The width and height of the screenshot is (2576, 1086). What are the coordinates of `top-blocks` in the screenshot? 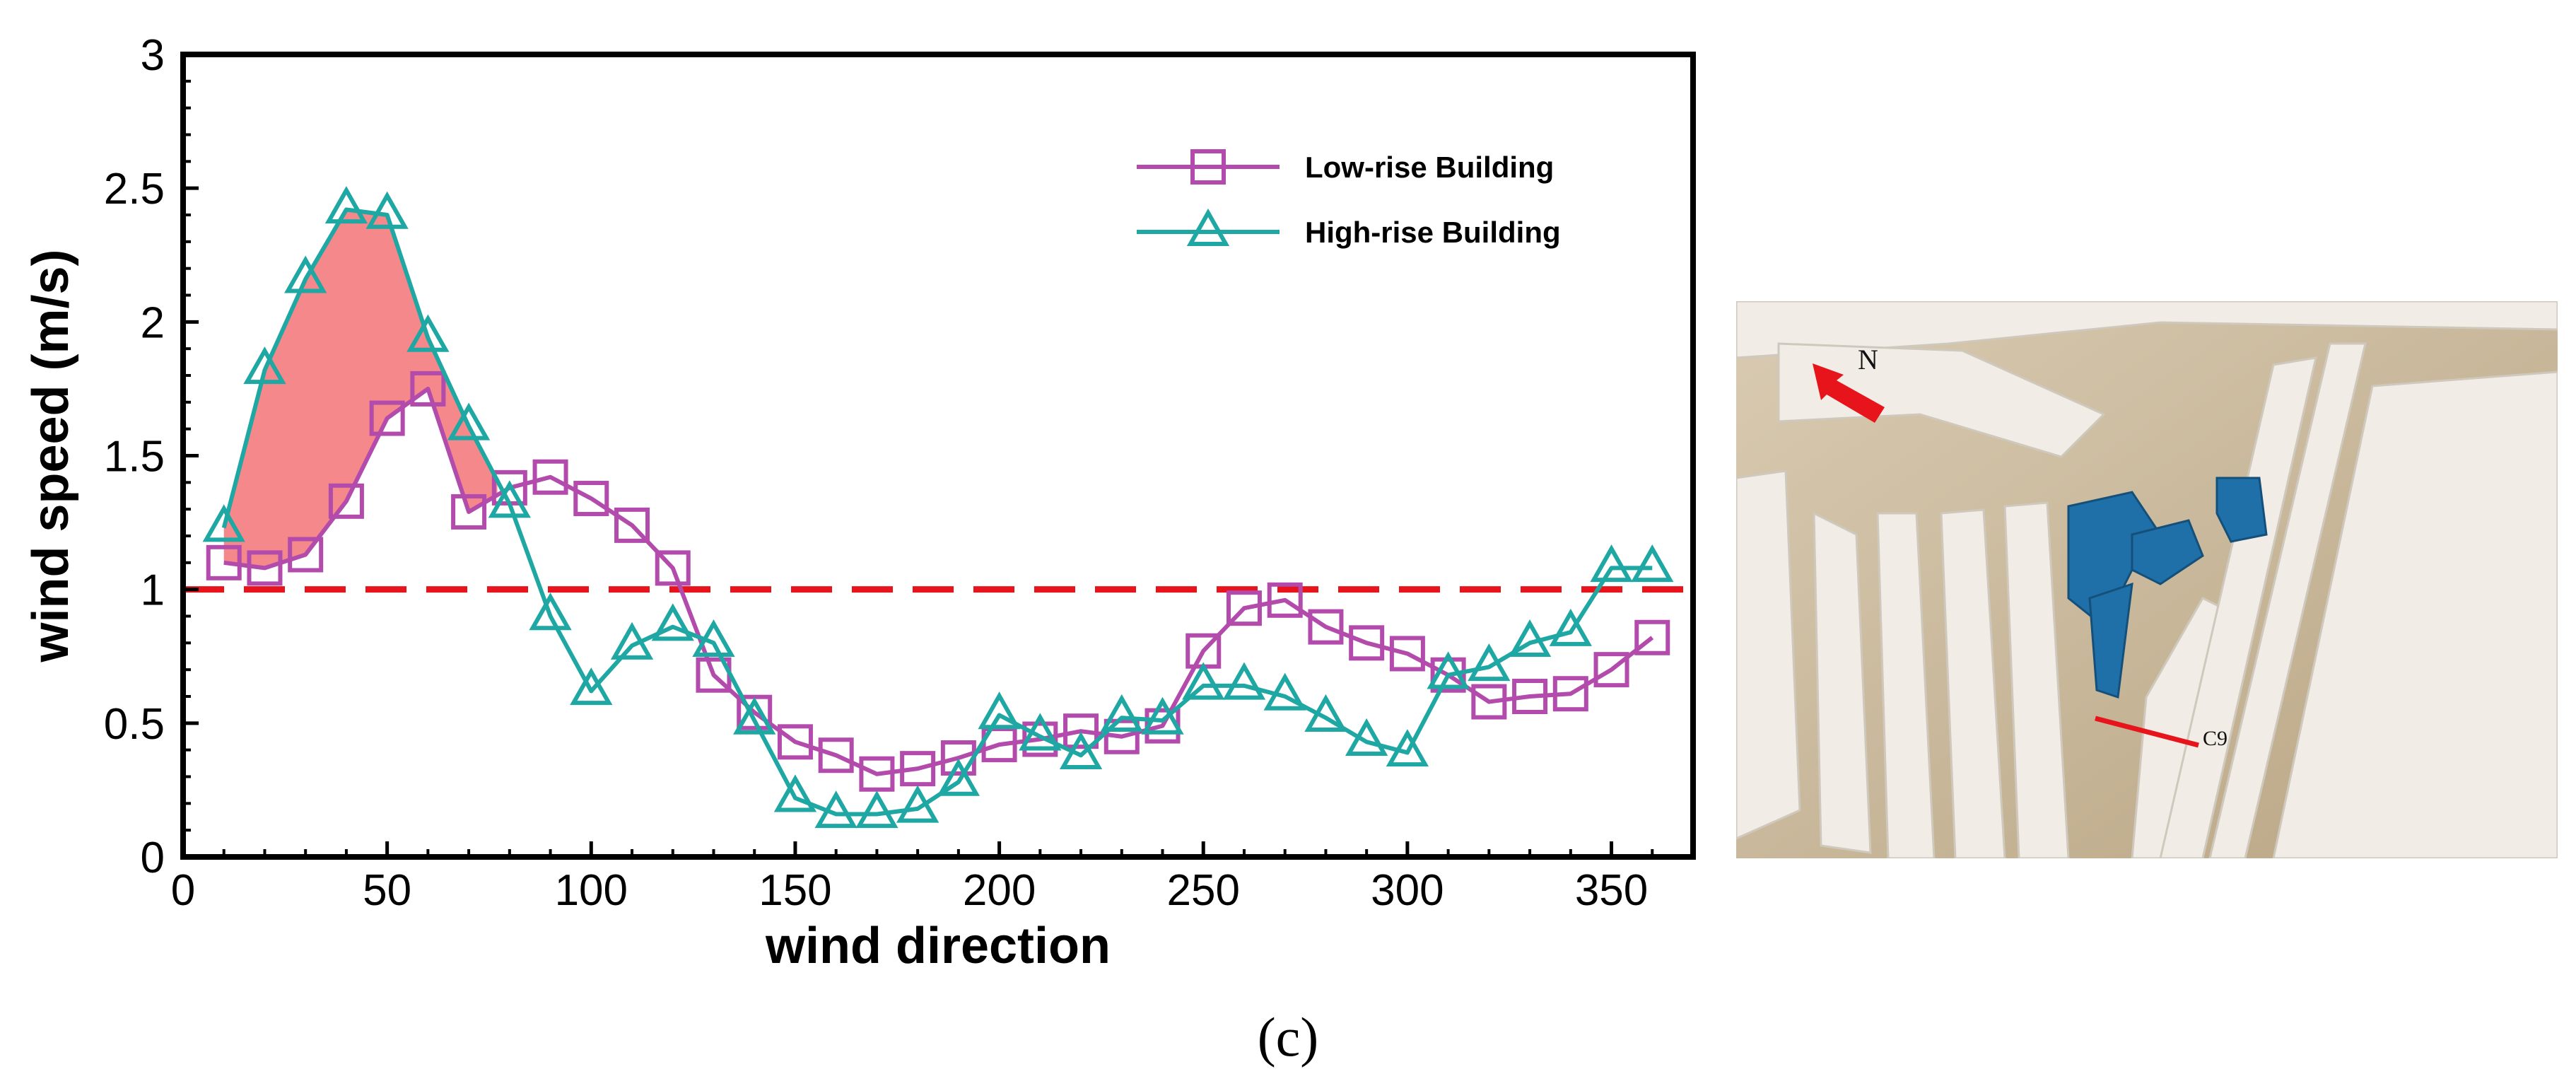 It's located at (2147, 330).